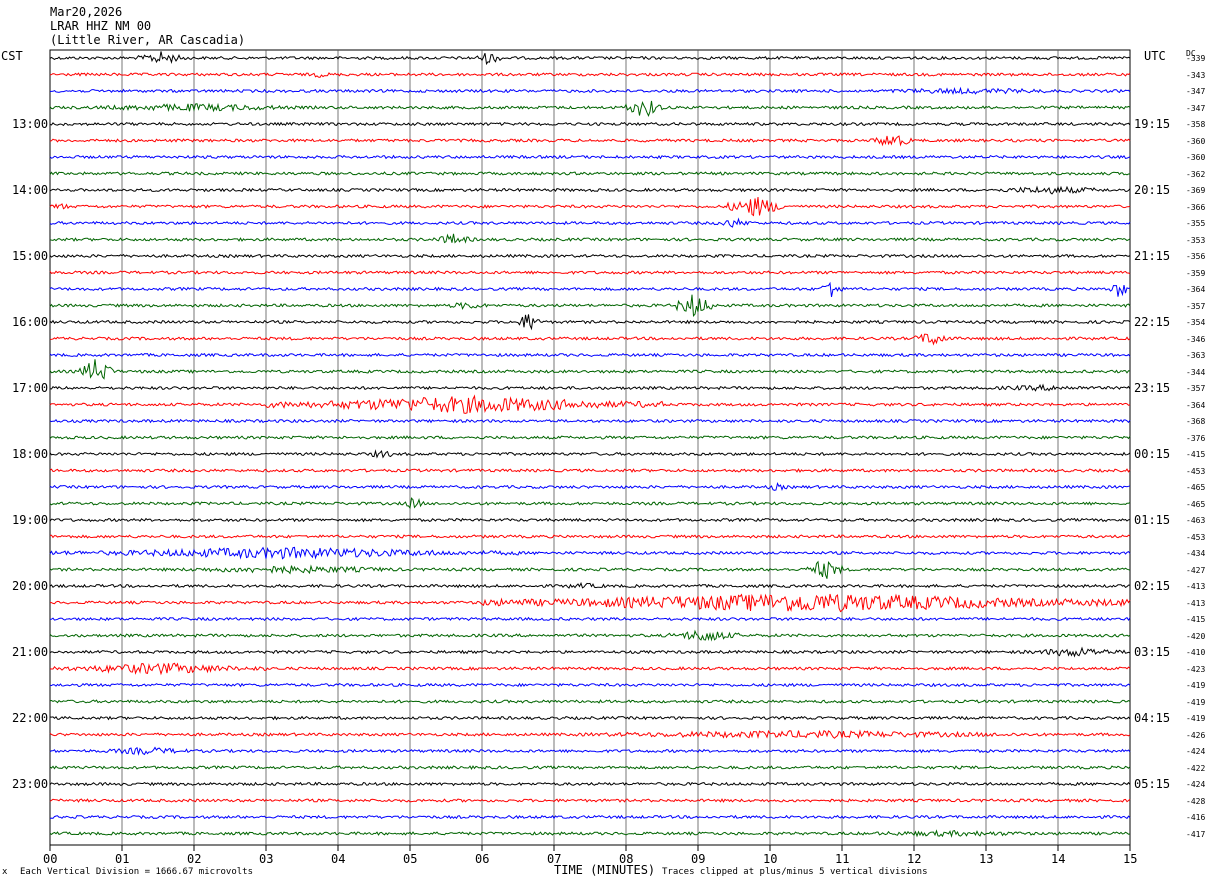 Image resolution: width=1210 pixels, height=886 pixels. I want to click on x-tick-label: 05, so click(410, 859).